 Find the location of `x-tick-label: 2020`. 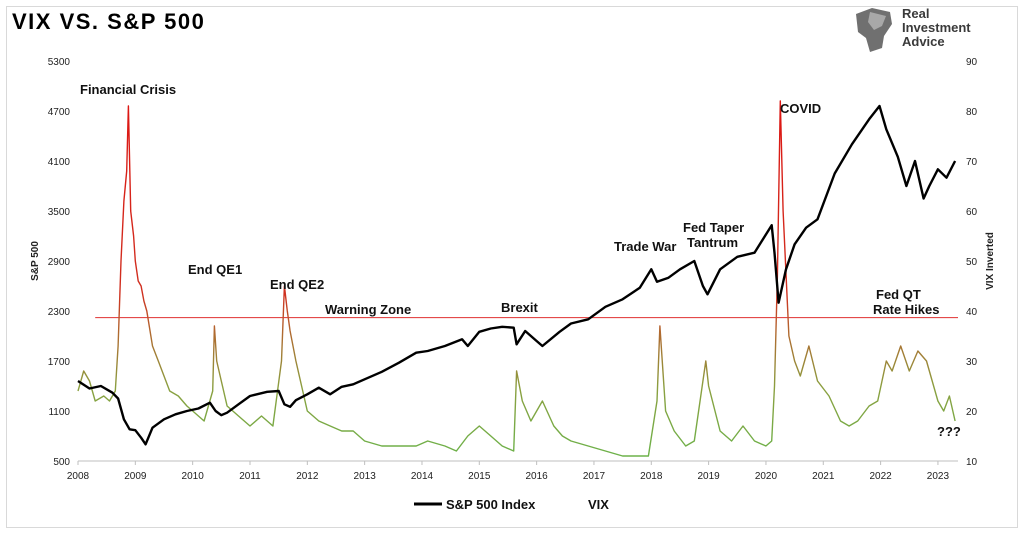

x-tick-label: 2020 is located at coordinates (766, 476).